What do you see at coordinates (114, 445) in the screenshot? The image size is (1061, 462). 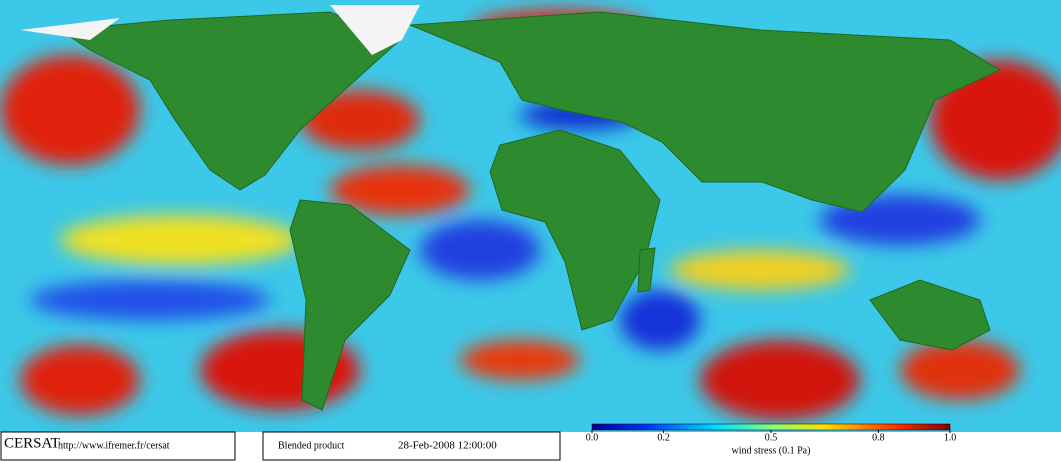 I see `url: http://www.ifremer.fr/cersat` at bounding box center [114, 445].